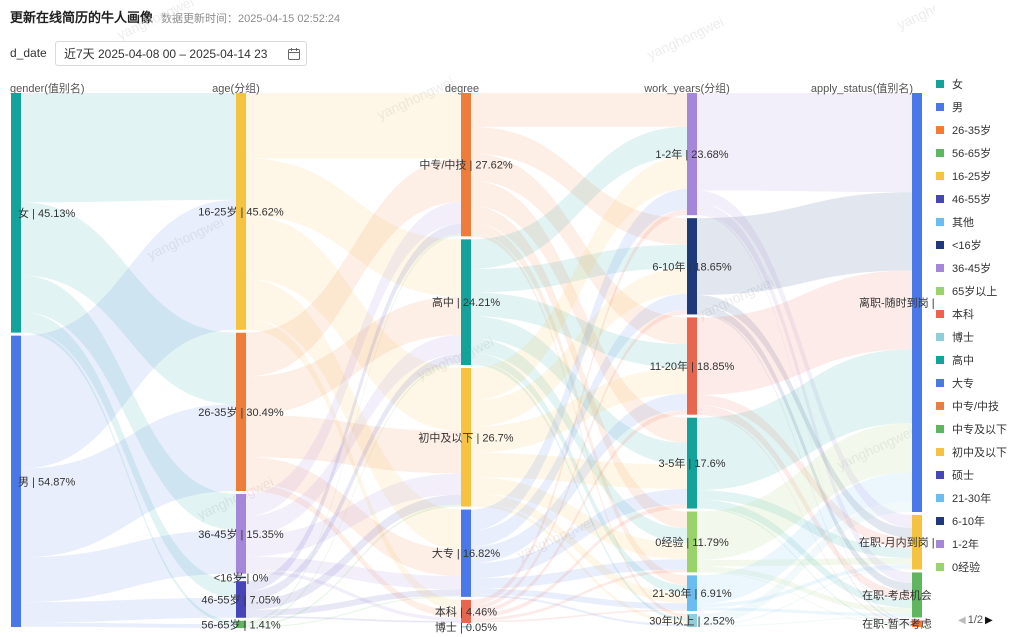 This screenshot has width=1024, height=637. Describe the element at coordinates (962, 620) in the screenshot. I see `legend-prev-arrow: ◀` at that location.